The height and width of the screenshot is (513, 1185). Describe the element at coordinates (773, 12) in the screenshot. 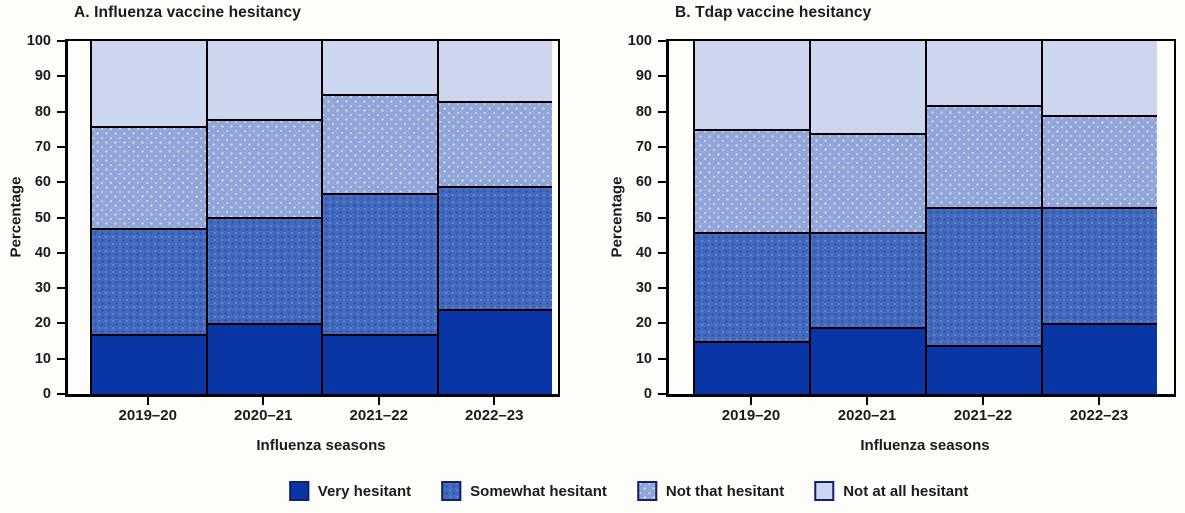

I see `chart-title-tdap: B. Tdap vaccine hesitancy` at that location.